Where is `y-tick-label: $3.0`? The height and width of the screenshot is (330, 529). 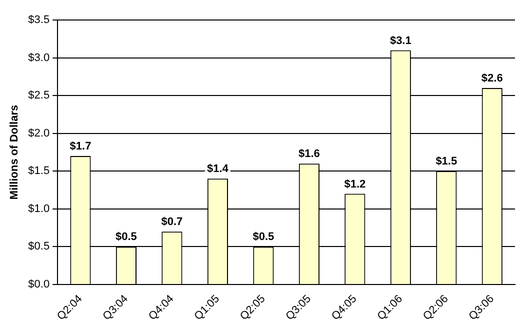 y-tick-label: $3.0 is located at coordinates (39, 58).